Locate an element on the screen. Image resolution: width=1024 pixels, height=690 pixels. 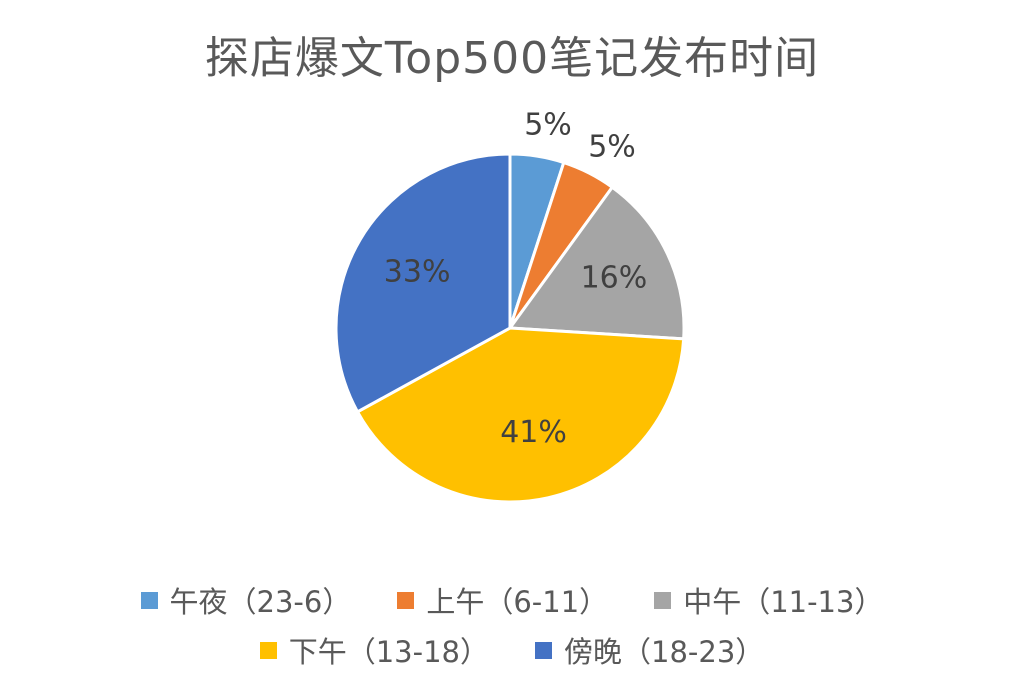
legend-row-1: 午夜（23-6） 上午（6-11） 中午（11-13） is located at coordinates (512, 600).